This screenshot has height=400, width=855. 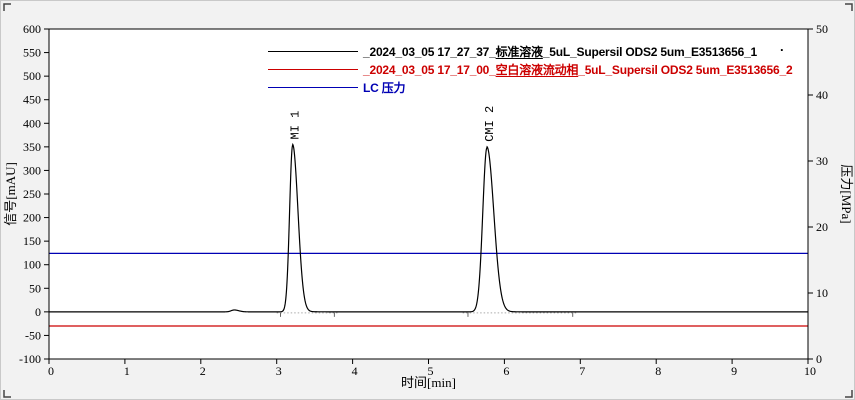 What do you see at coordinates (810, 371) in the screenshot?
I see `x-tick-label: 10` at bounding box center [810, 371].